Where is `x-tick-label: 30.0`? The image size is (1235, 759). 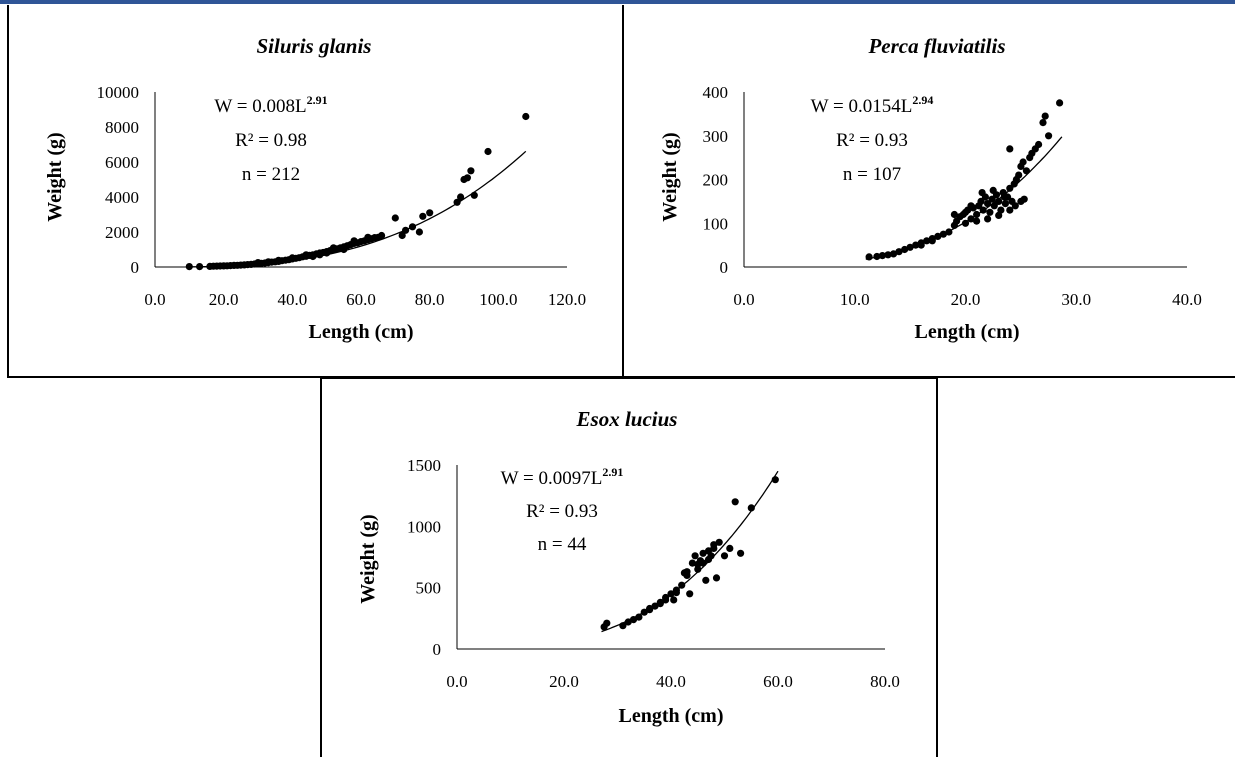
x-tick-label: 30.0 is located at coordinates (1076, 299).